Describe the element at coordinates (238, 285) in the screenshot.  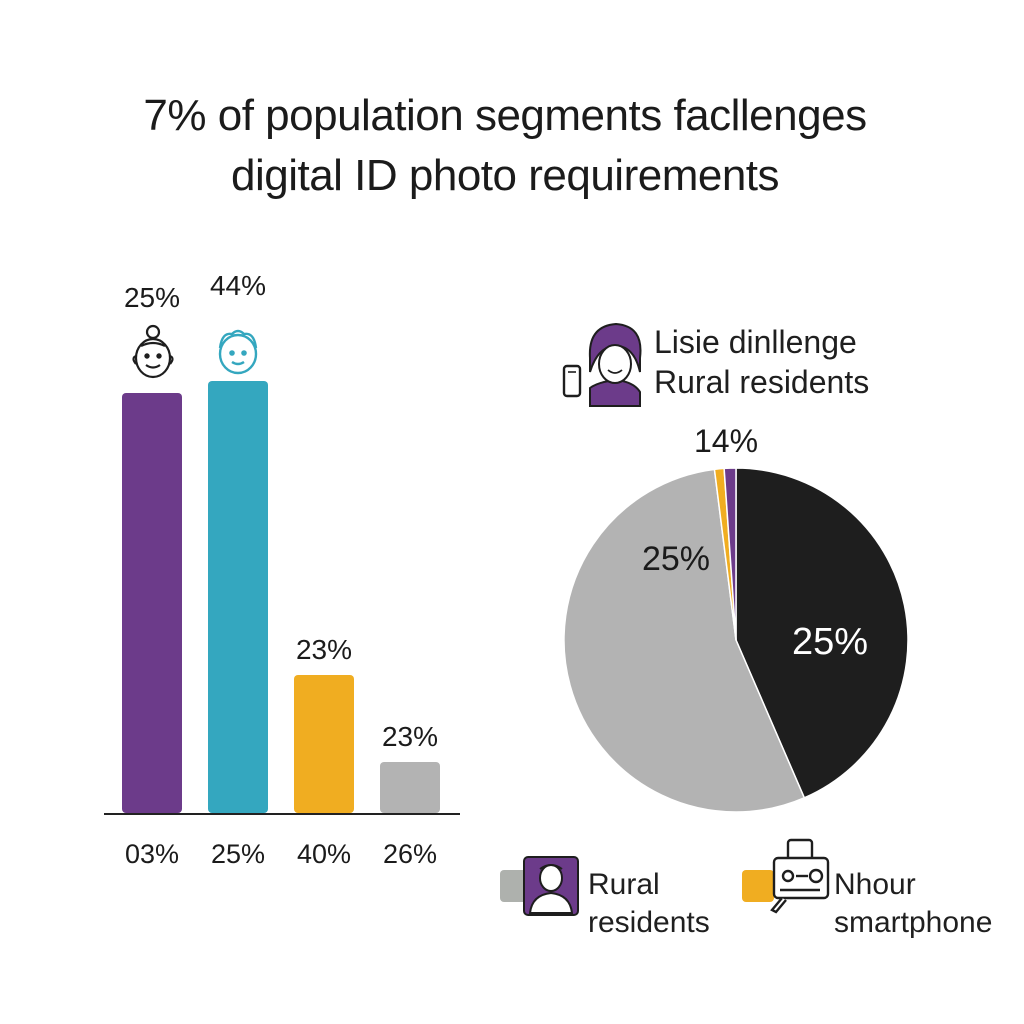
I see `bar-data-label: 44%` at that location.